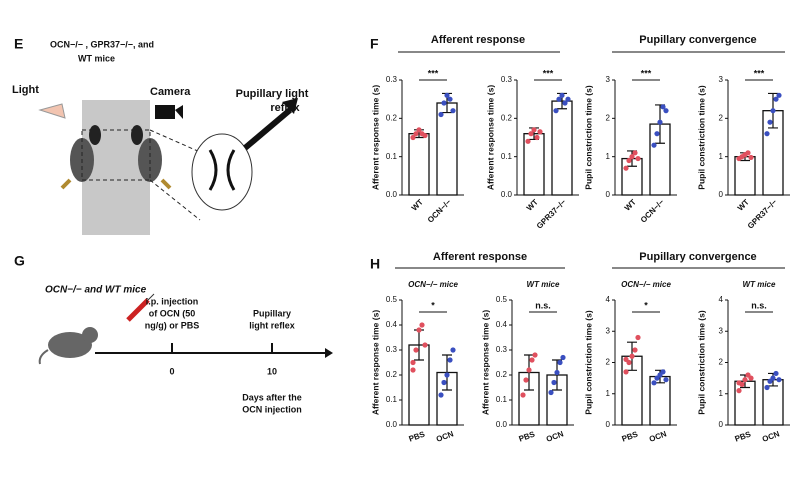 This screenshot has height=484, width=800. Describe the element at coordinates (102, 44) in the screenshot. I see `panel-title: OCN−/− , GPR37−/−, and` at that location.